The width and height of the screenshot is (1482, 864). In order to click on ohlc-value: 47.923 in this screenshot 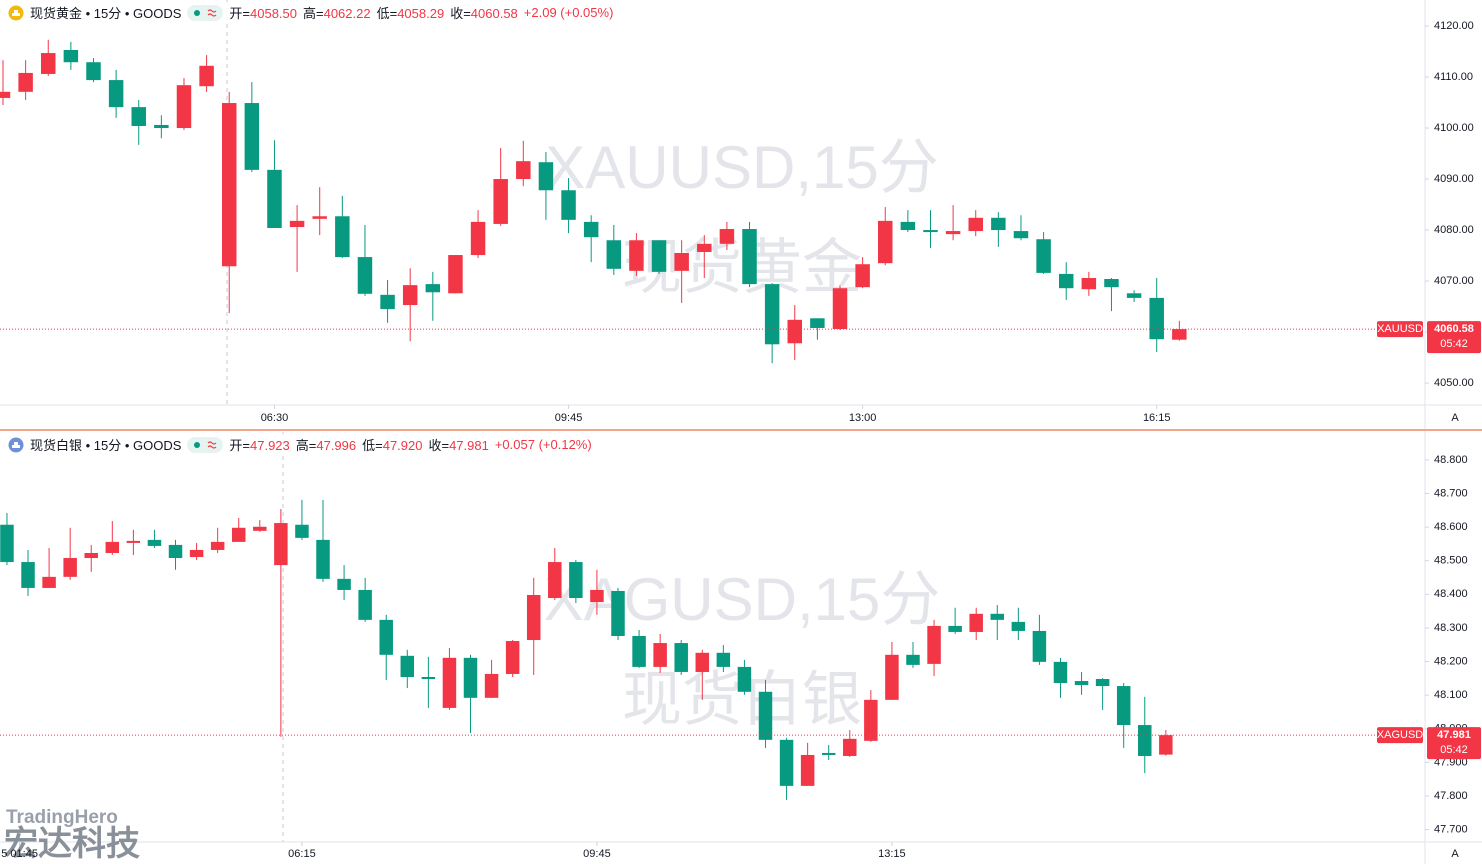, I will do `click(270, 445)`.